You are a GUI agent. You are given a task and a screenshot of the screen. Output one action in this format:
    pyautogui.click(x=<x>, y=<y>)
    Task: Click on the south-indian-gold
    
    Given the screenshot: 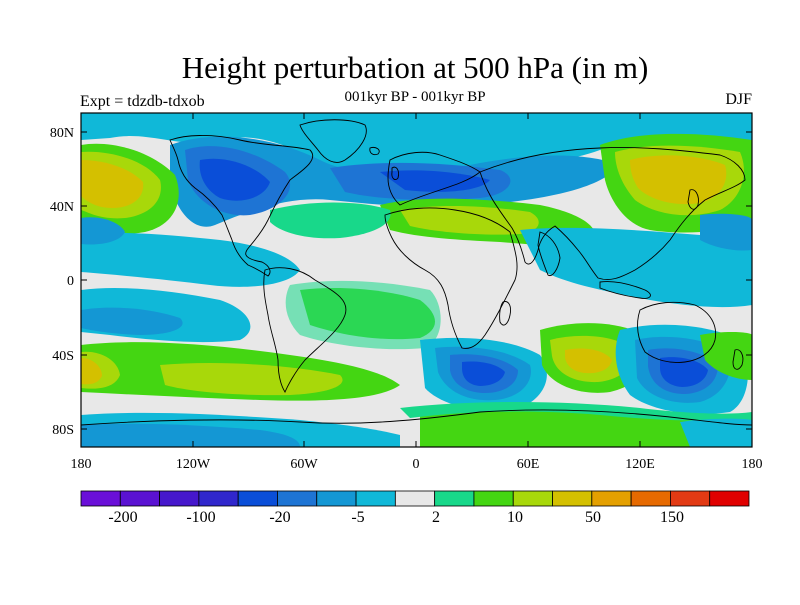 What is the action you would take?
    pyautogui.click(x=588, y=361)
    